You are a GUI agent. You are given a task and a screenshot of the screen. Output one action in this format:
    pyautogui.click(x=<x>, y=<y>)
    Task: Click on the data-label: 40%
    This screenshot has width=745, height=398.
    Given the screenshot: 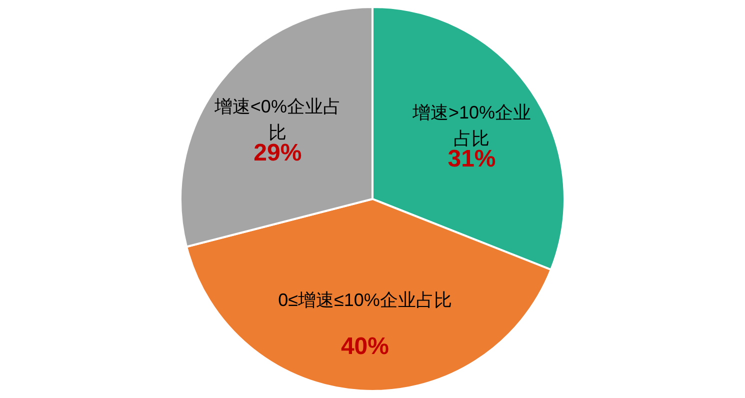 What is the action you would take?
    pyautogui.click(x=364, y=346)
    